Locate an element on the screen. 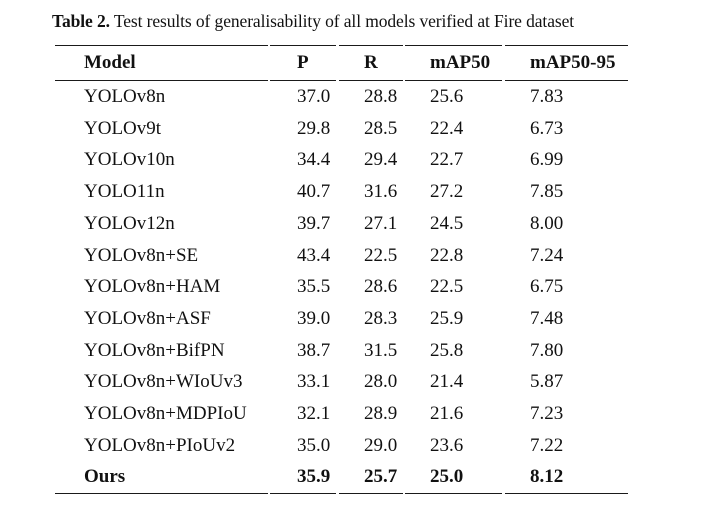 Image resolution: width=720 pixels, height=513 pixels. cell-map50-95: 6.75 is located at coordinates (547, 286).